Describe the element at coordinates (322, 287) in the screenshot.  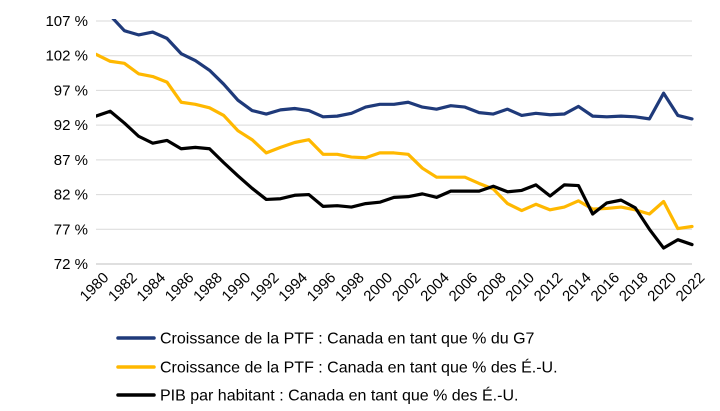
I see `x-tick-label: 1996` at that location.